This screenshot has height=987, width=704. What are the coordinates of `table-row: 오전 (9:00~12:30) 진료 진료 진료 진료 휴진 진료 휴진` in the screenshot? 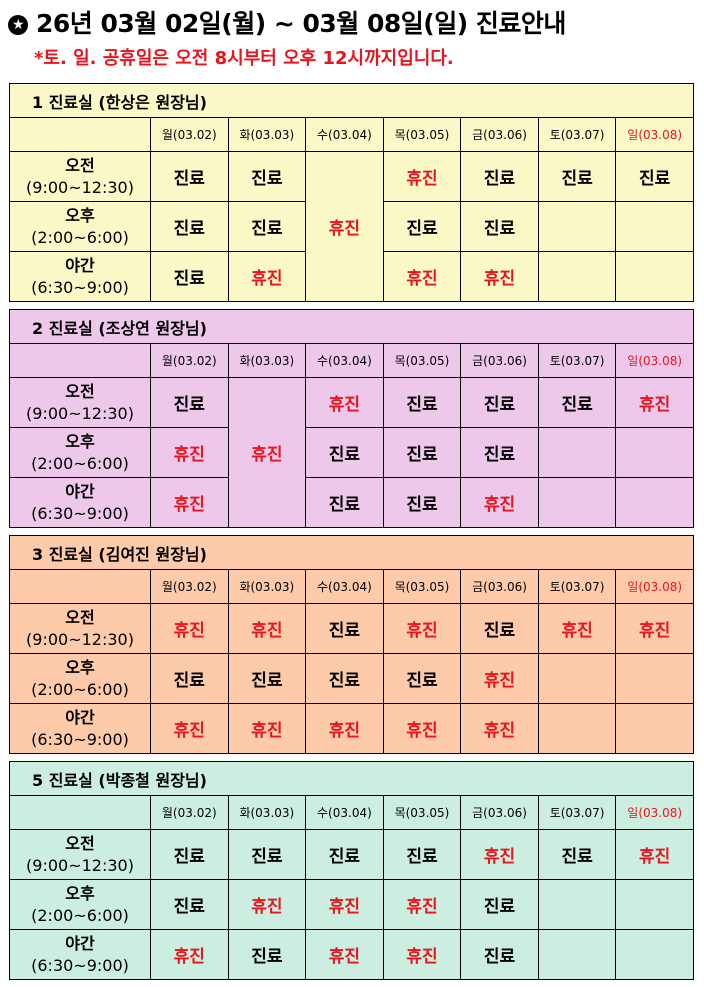 It's located at (351, 854).